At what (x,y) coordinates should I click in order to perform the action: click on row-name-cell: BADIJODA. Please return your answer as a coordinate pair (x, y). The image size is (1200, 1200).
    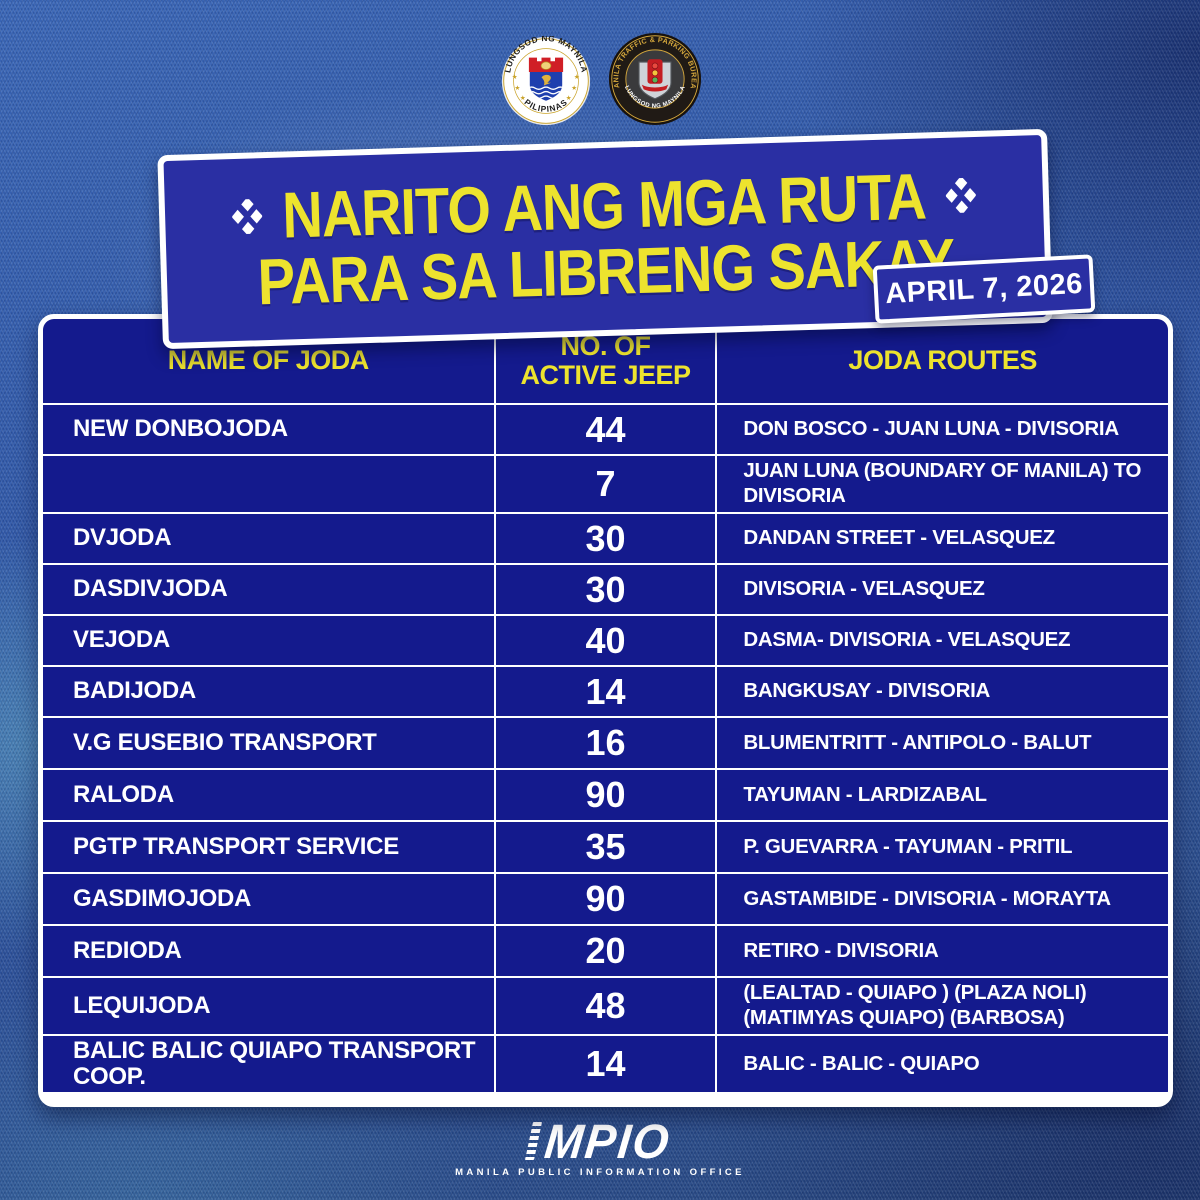
    Looking at the image, I should click on (268, 691).